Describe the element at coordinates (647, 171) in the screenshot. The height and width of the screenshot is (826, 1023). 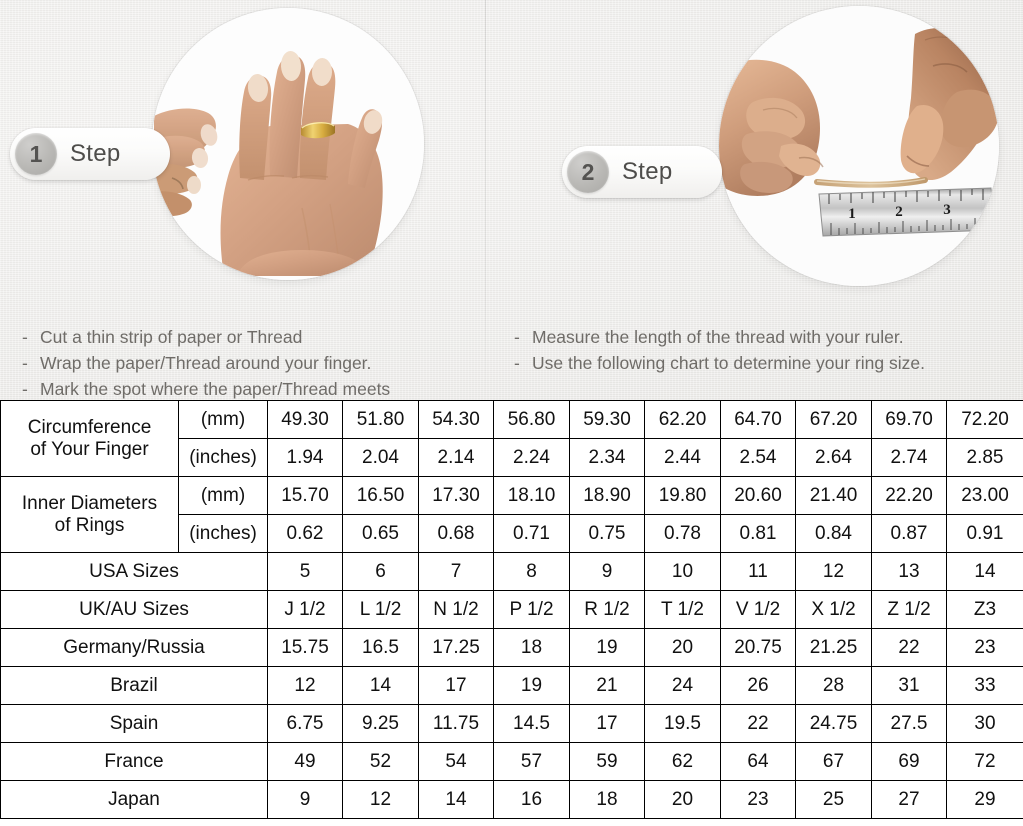
I see `step-2-label: Step` at that location.